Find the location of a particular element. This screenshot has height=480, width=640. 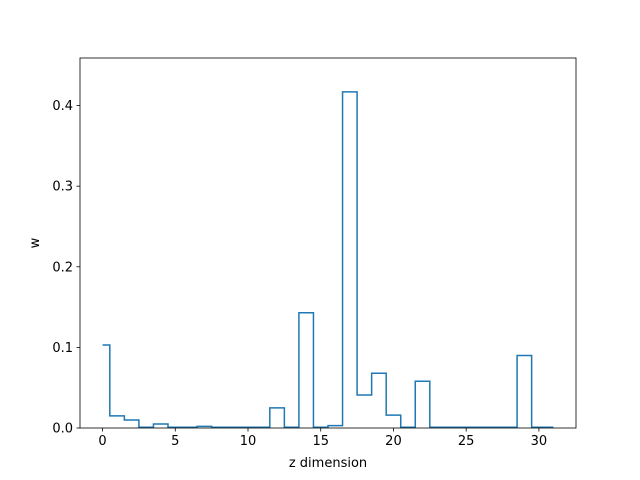

x-tick-label: 30 is located at coordinates (539, 441).